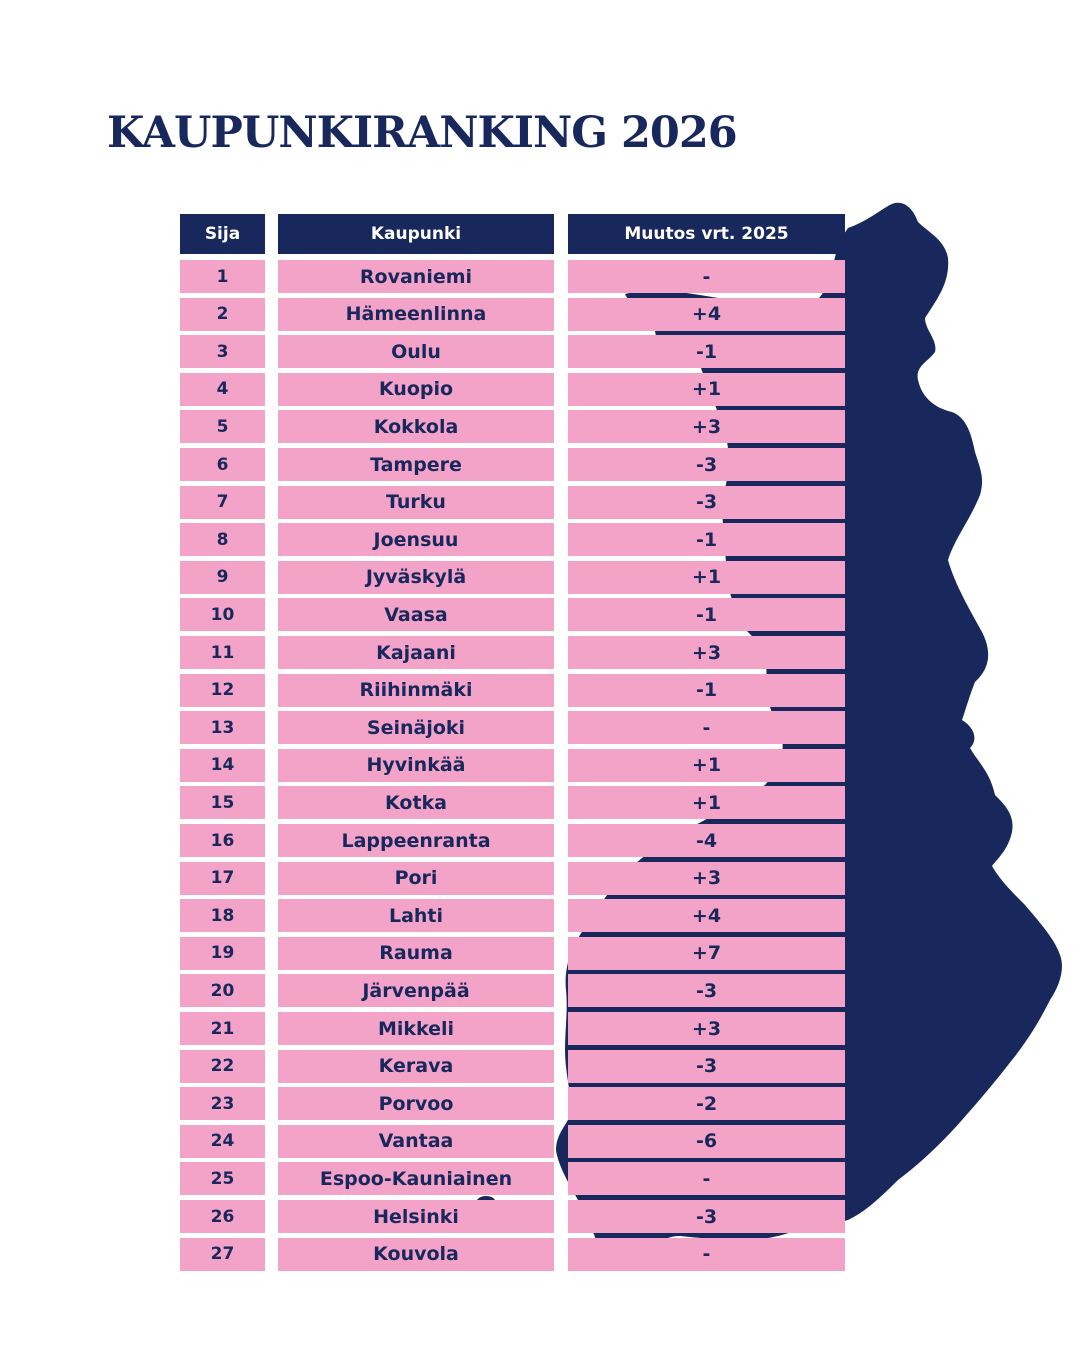 The height and width of the screenshot is (1350, 1080). I want to click on city-cell: Vantaa, so click(416, 1141).